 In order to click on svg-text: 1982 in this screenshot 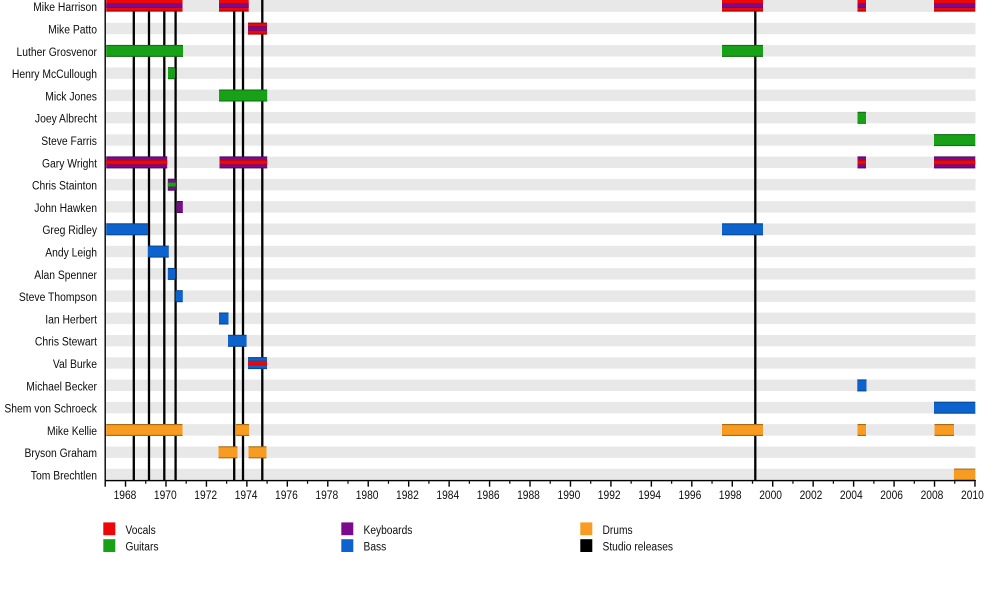, I will do `click(407, 496)`.